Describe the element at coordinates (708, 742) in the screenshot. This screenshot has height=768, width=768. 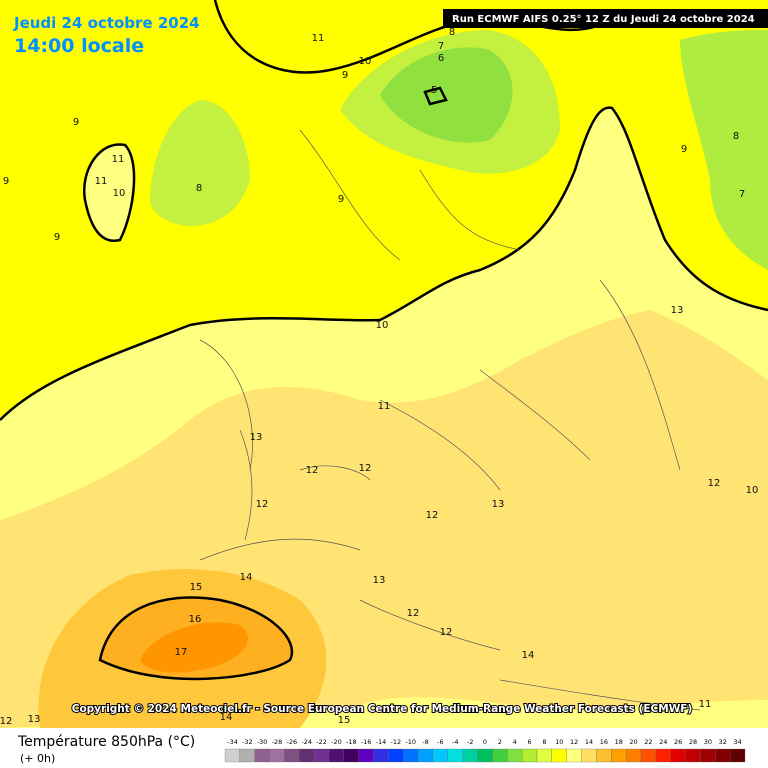
I see `scale-label: 30` at that location.